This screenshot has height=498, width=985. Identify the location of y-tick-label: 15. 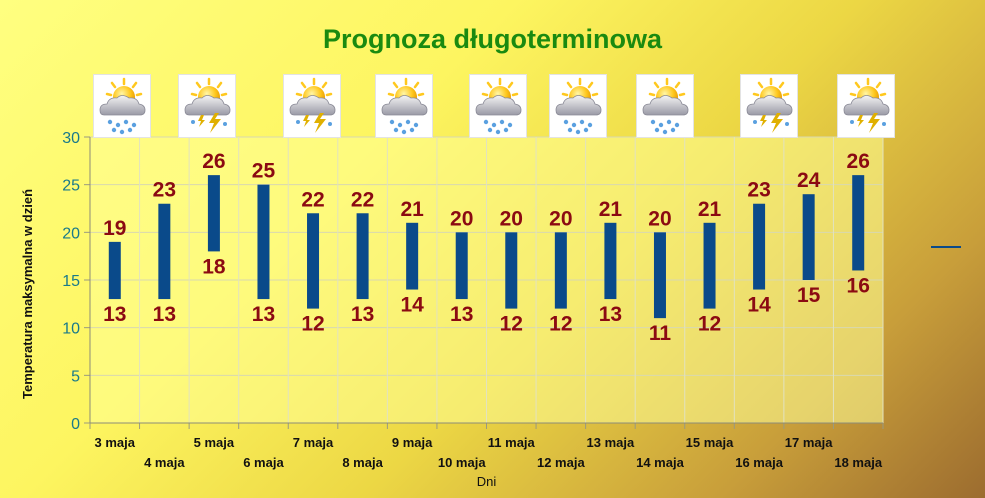
(71, 281).